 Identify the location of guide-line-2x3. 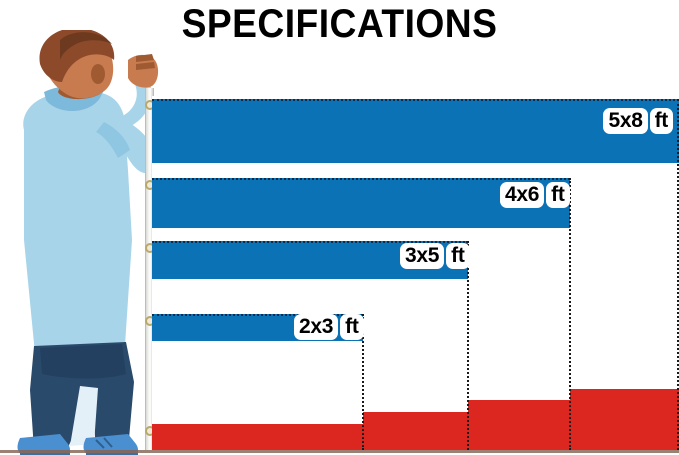
(363, 382).